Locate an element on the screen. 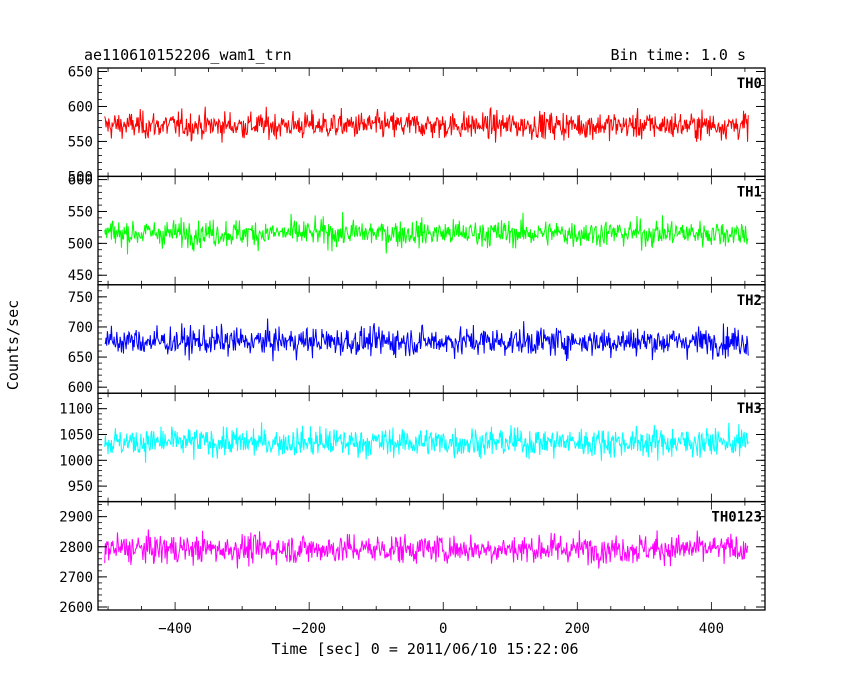  panel-th2: 600 650 700 750 TH2 is located at coordinates (417, 340).